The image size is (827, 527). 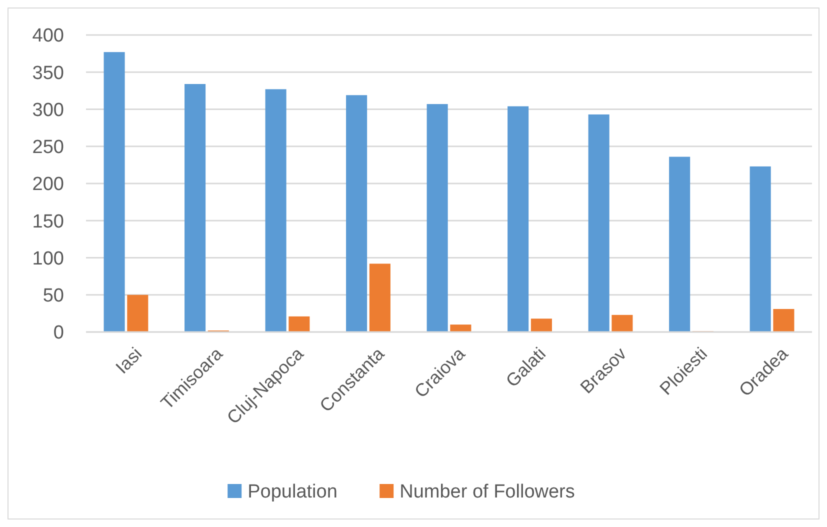 I want to click on y-tick-label: 100, so click(x=48, y=259).